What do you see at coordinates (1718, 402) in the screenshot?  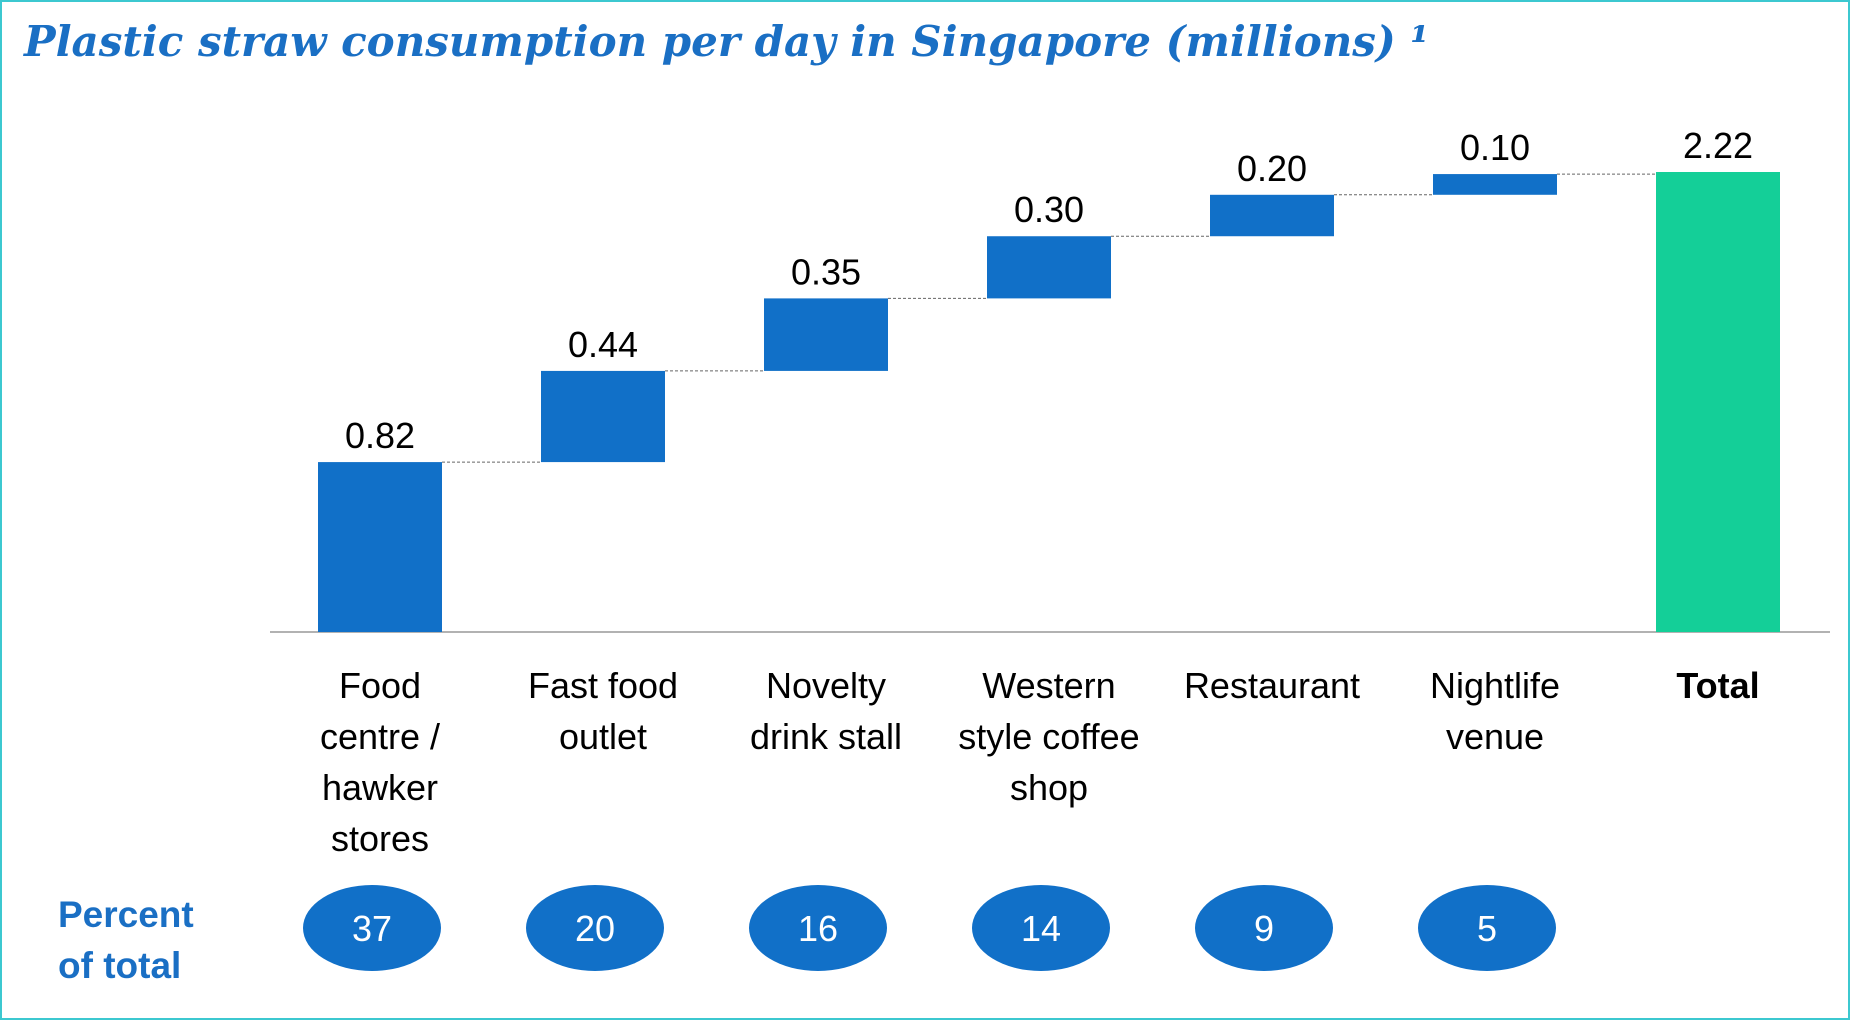 I see `total-bar` at bounding box center [1718, 402].